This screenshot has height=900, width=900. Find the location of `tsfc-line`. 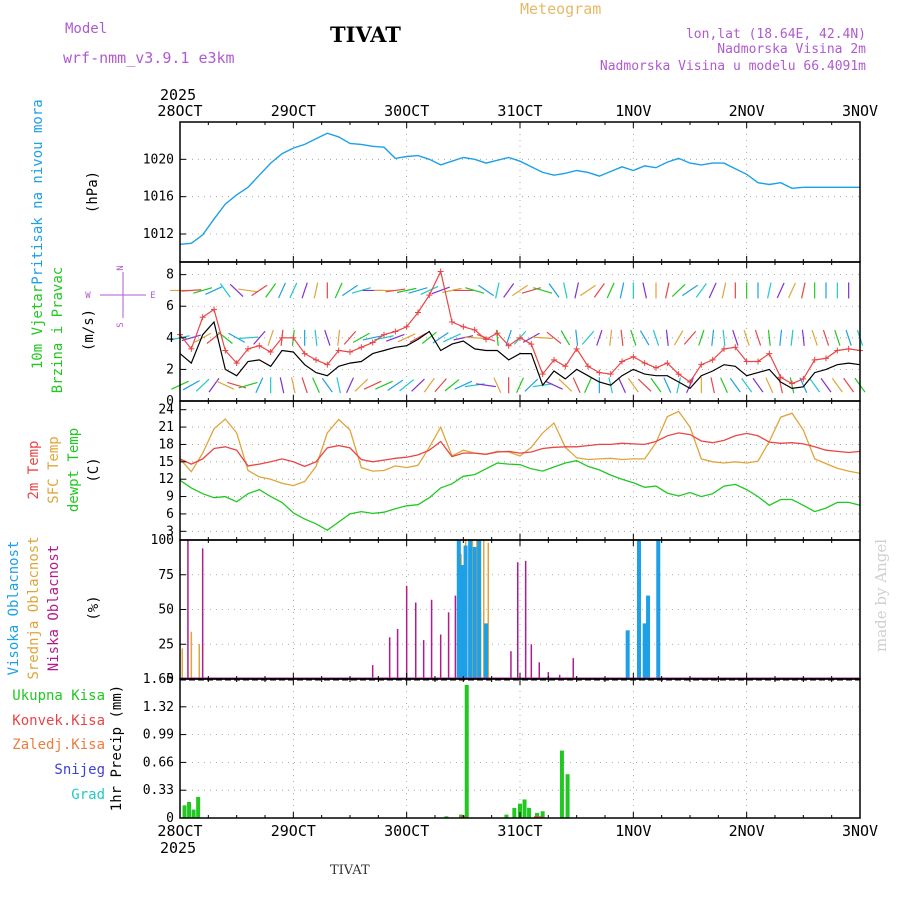

tsfc-line is located at coordinates (520, 448).